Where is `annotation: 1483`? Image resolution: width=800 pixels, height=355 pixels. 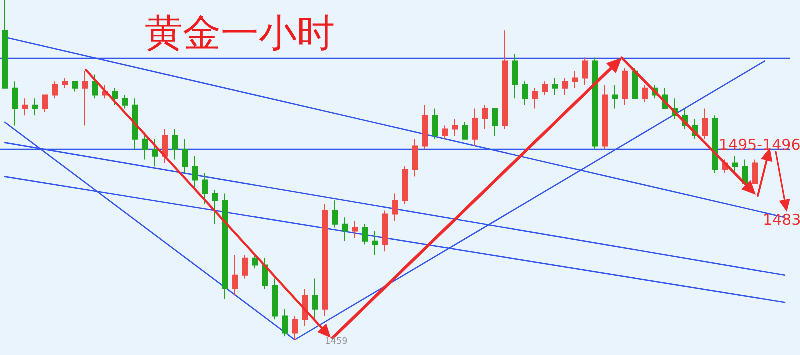 annotation: 1483 is located at coordinates (781, 220).